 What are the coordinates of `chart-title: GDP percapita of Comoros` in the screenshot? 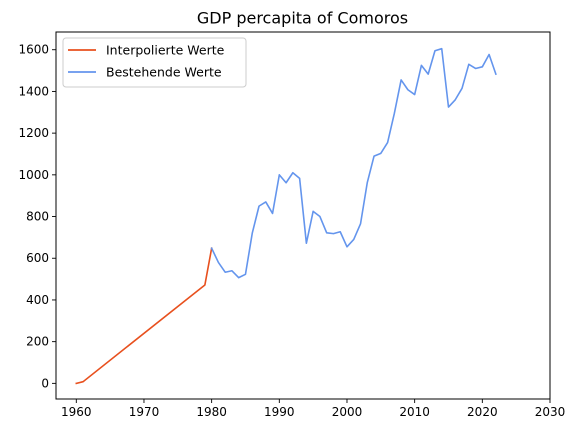 It's located at (302, 18).